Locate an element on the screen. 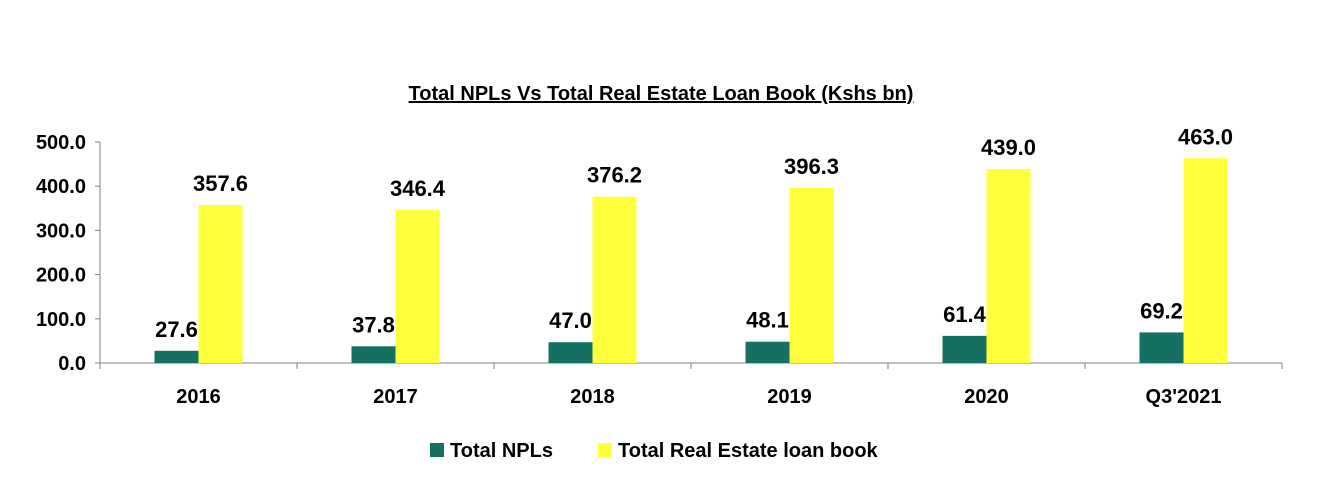  legend: Total NPLs Total Real Estate loan book is located at coordinates (654, 451).